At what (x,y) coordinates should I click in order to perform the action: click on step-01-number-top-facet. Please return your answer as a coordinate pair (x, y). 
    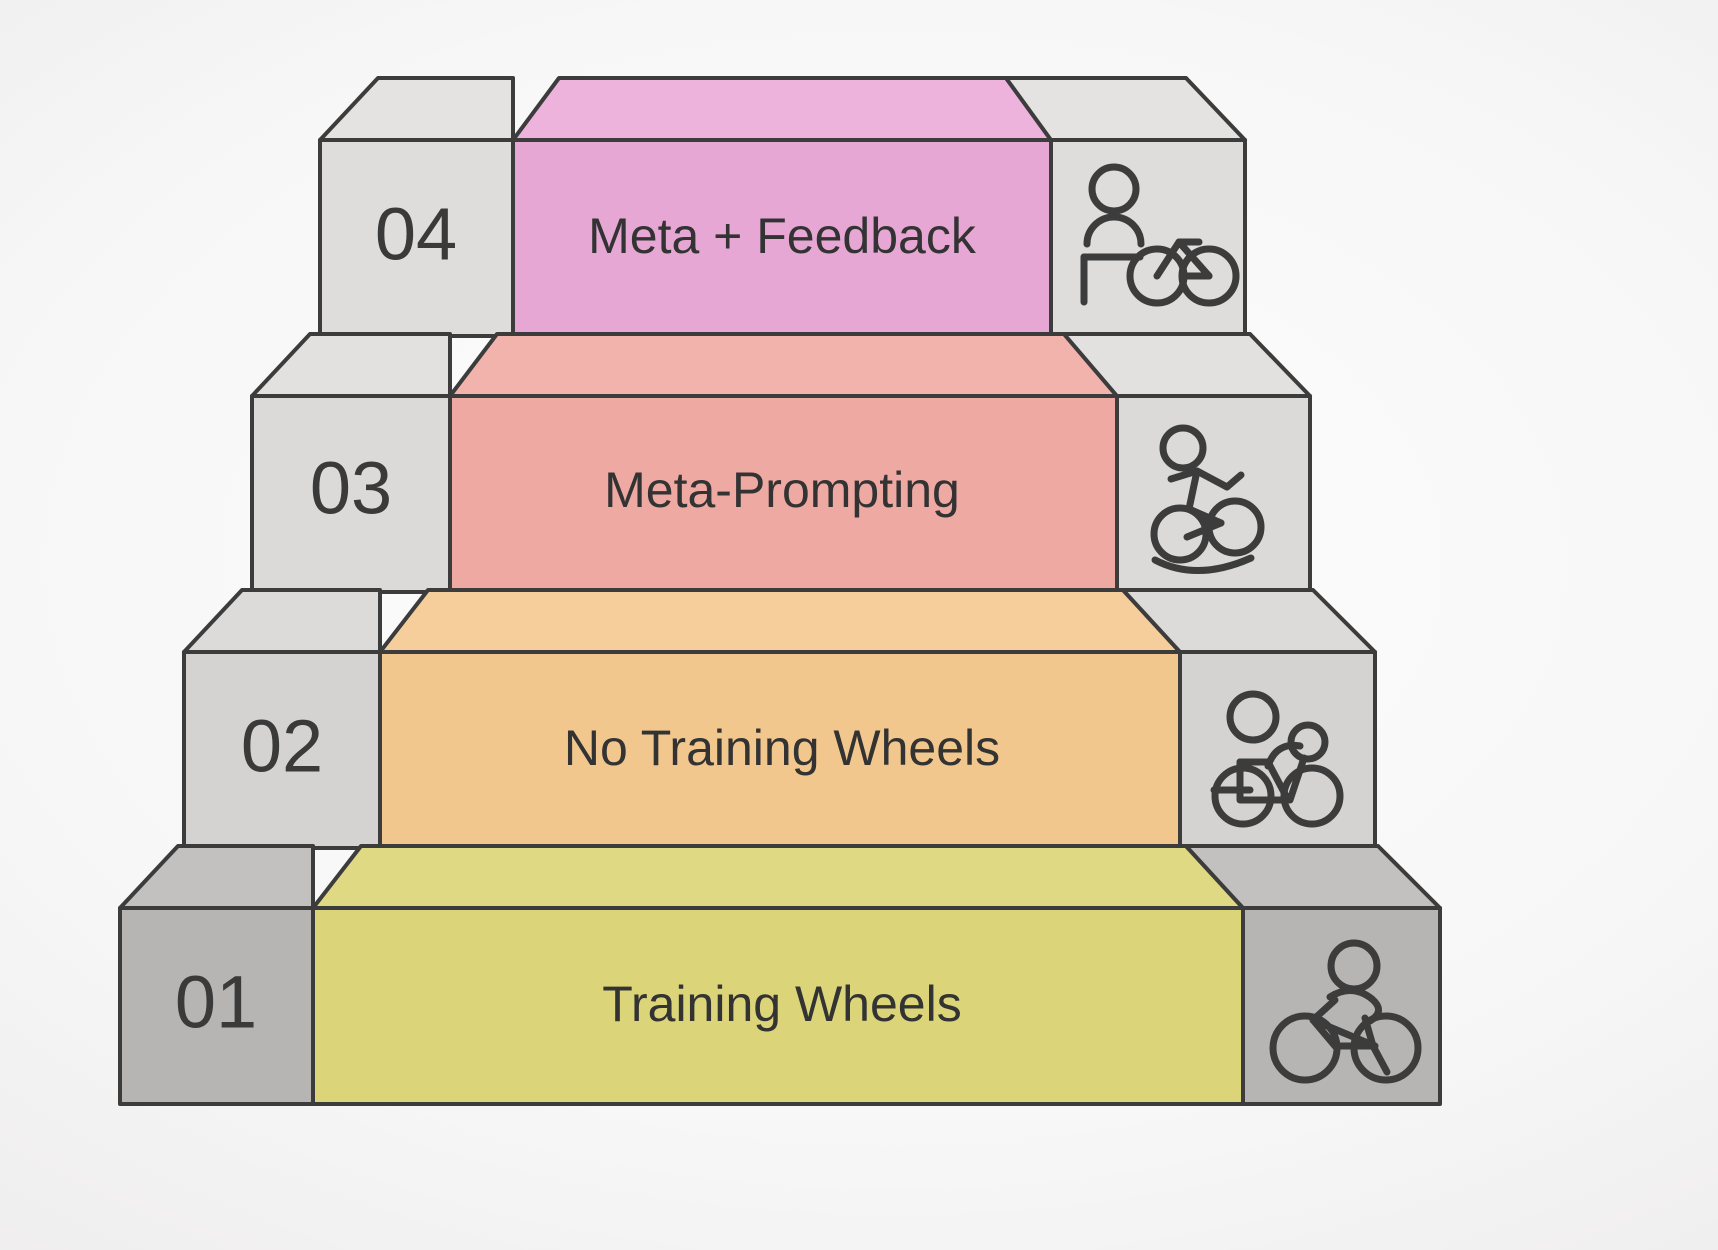
    Looking at the image, I should click on (216, 877).